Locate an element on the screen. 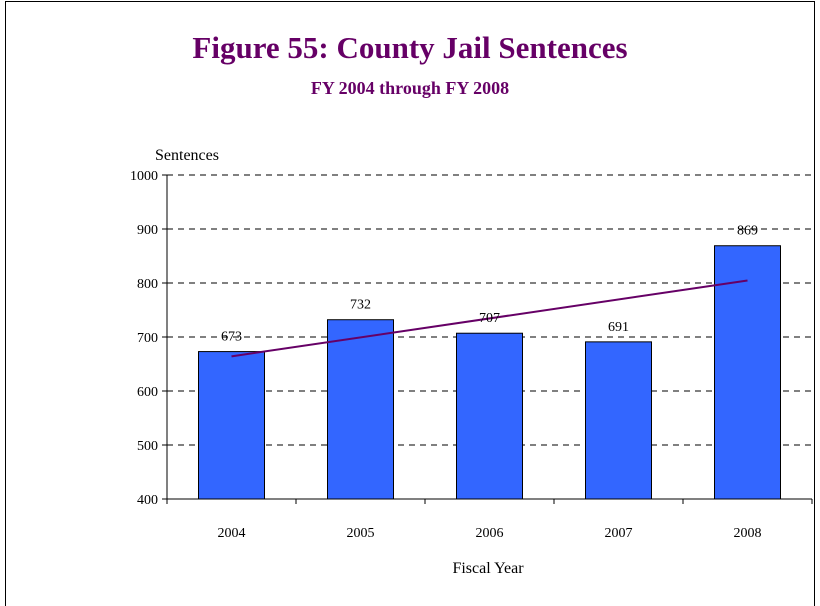  data-label: 732 is located at coordinates (360, 305).